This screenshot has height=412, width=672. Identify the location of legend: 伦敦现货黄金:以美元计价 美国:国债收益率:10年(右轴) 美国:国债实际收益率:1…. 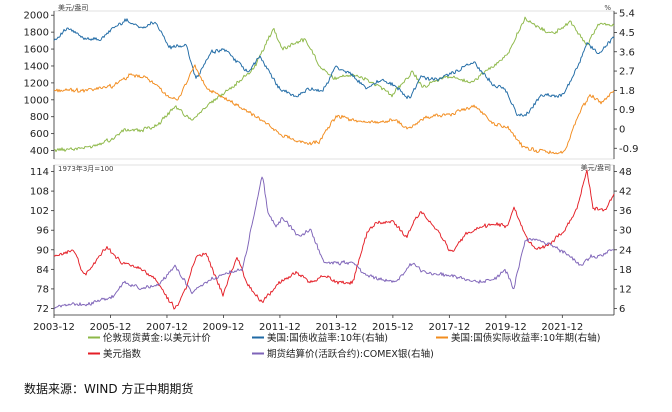
(344, 346).